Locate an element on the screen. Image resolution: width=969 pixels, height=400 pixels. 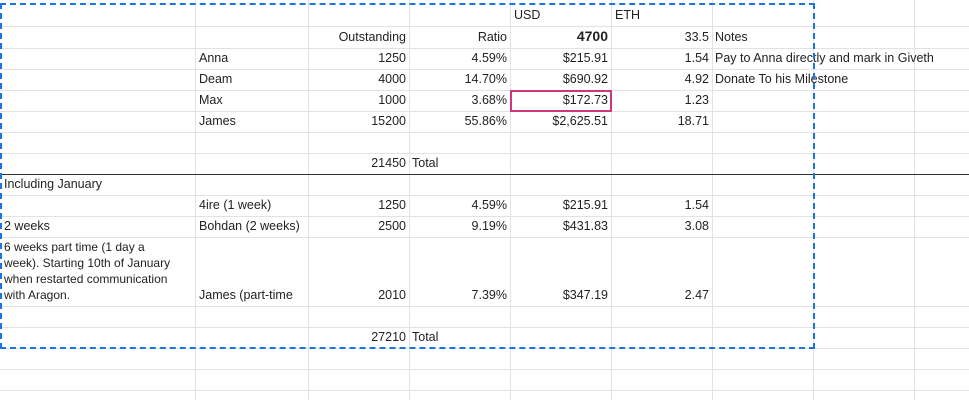
name-cell: Max is located at coordinates (211, 100).